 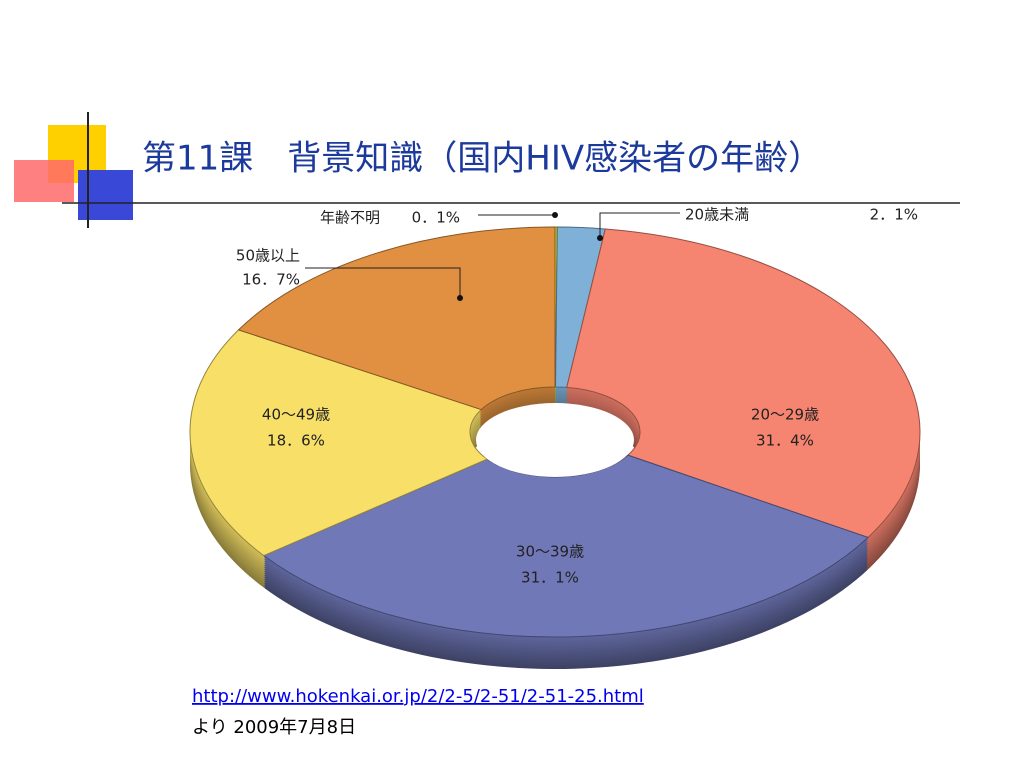 I want to click on value-label: 0．1%, so click(x=436, y=218).